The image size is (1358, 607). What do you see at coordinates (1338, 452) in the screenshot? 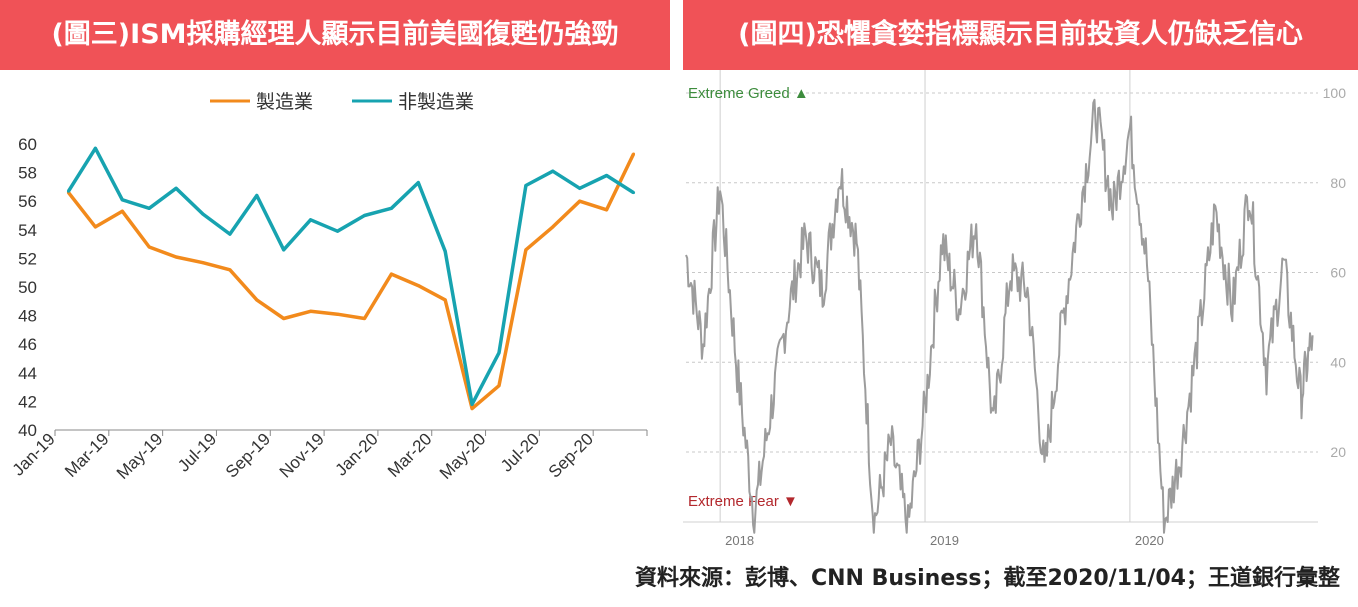
I see `y-tick-label: 20` at bounding box center [1338, 452].